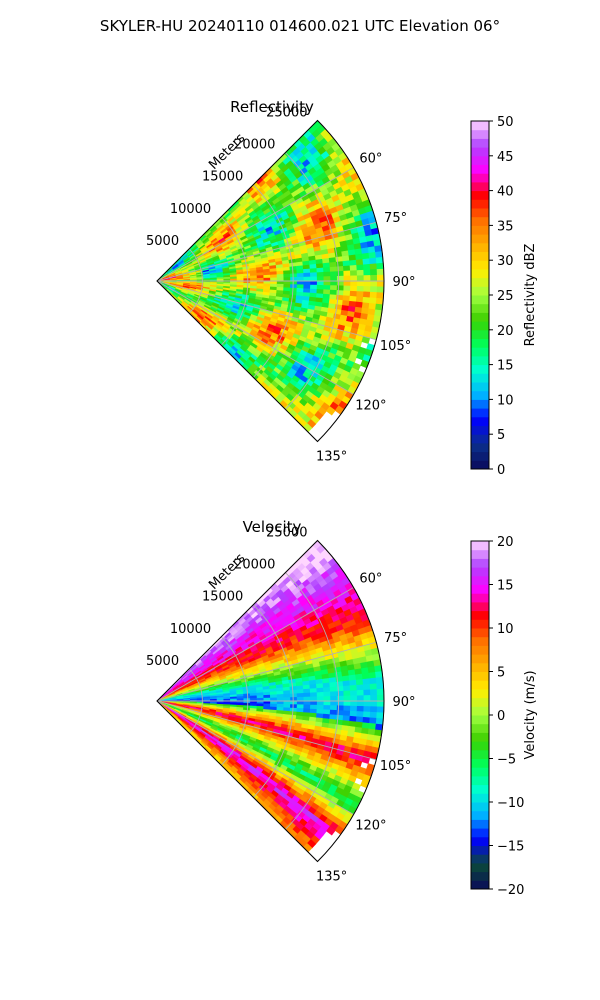  I want to click on colorbar: 0 5 10 15 20 25 30 35 40 45 50 Reflectivity dBZ, so click(504, 296).